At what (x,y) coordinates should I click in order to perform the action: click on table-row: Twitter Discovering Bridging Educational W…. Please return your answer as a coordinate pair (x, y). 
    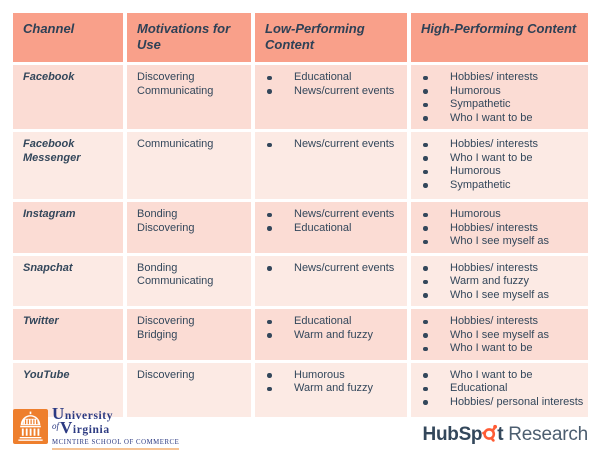
    Looking at the image, I should click on (300, 334).